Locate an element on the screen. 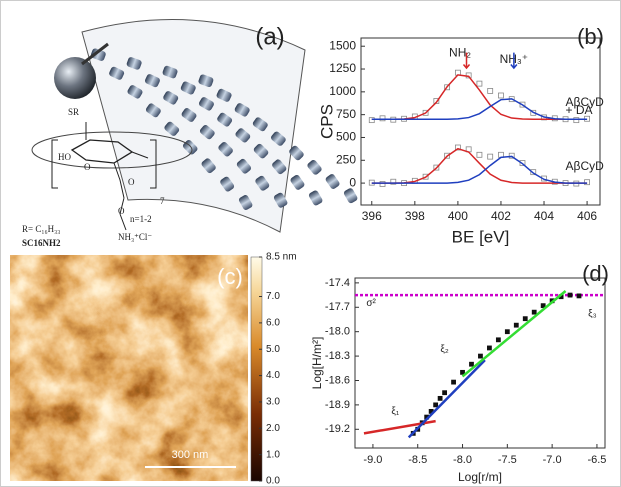  x-tick-label: -6.5 is located at coordinates (596, 460).